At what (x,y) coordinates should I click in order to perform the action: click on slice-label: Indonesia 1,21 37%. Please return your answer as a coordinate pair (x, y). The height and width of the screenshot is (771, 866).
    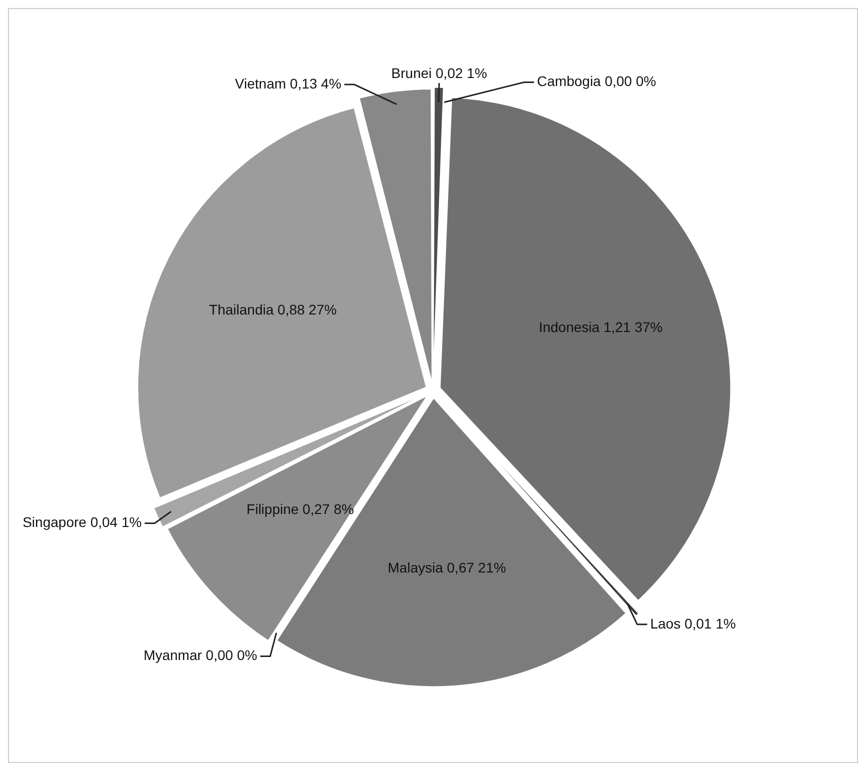
    Looking at the image, I should click on (600, 327).